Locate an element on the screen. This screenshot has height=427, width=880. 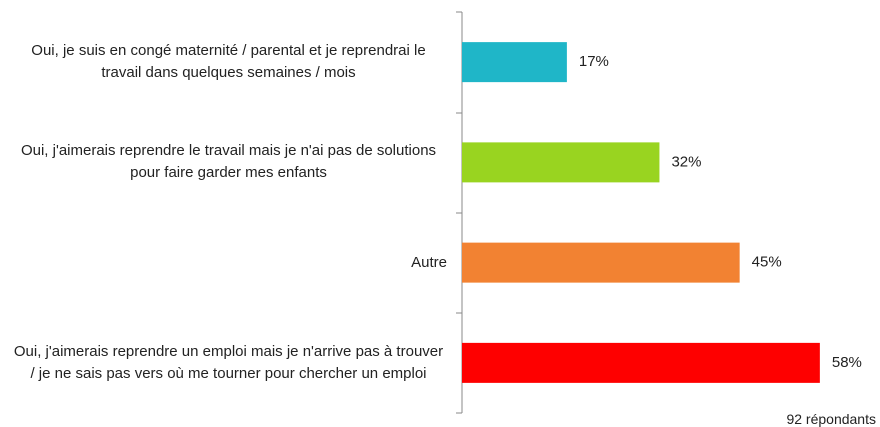
value-label: 32% is located at coordinates (686, 161).